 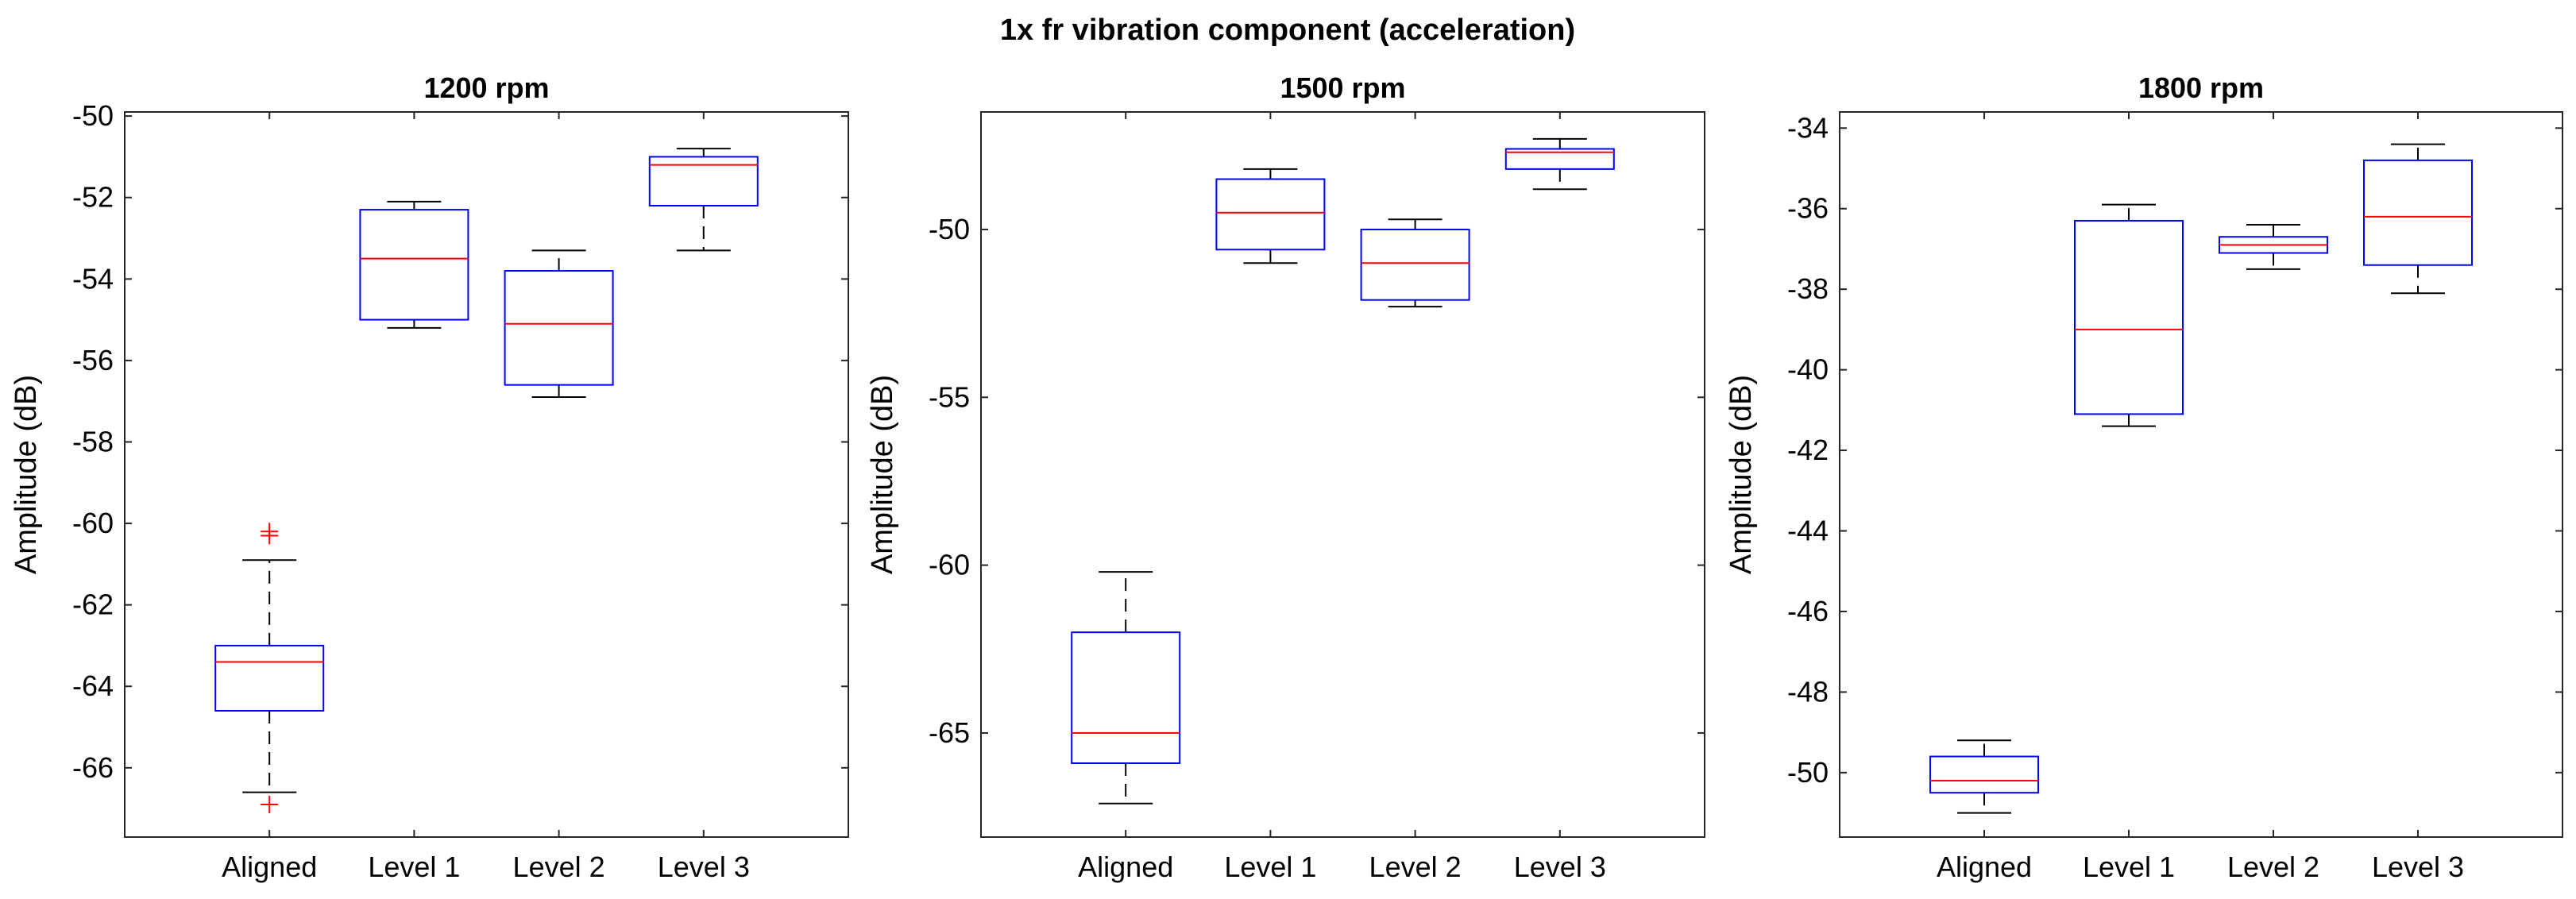 I want to click on y-tick-label: -58, so click(x=93, y=441).